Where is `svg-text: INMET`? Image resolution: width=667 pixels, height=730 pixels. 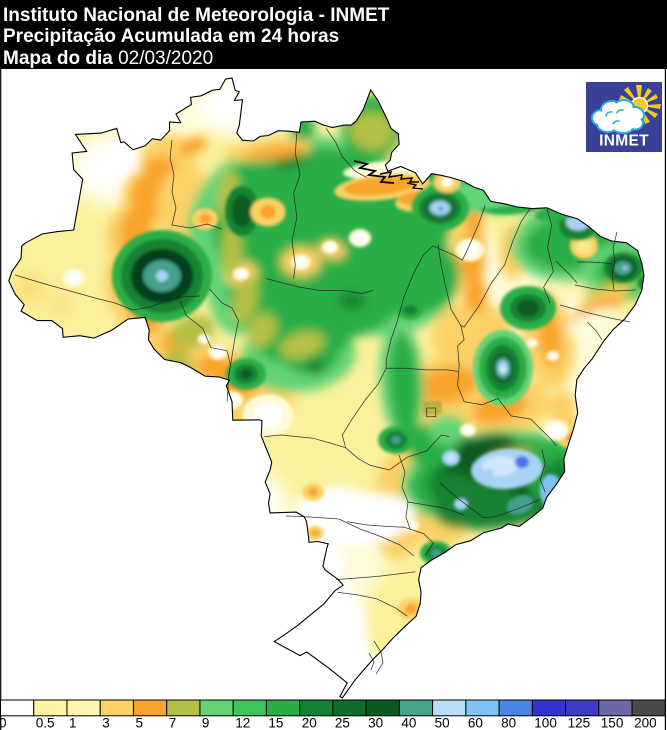
svg-text: INMET is located at coordinates (624, 141).